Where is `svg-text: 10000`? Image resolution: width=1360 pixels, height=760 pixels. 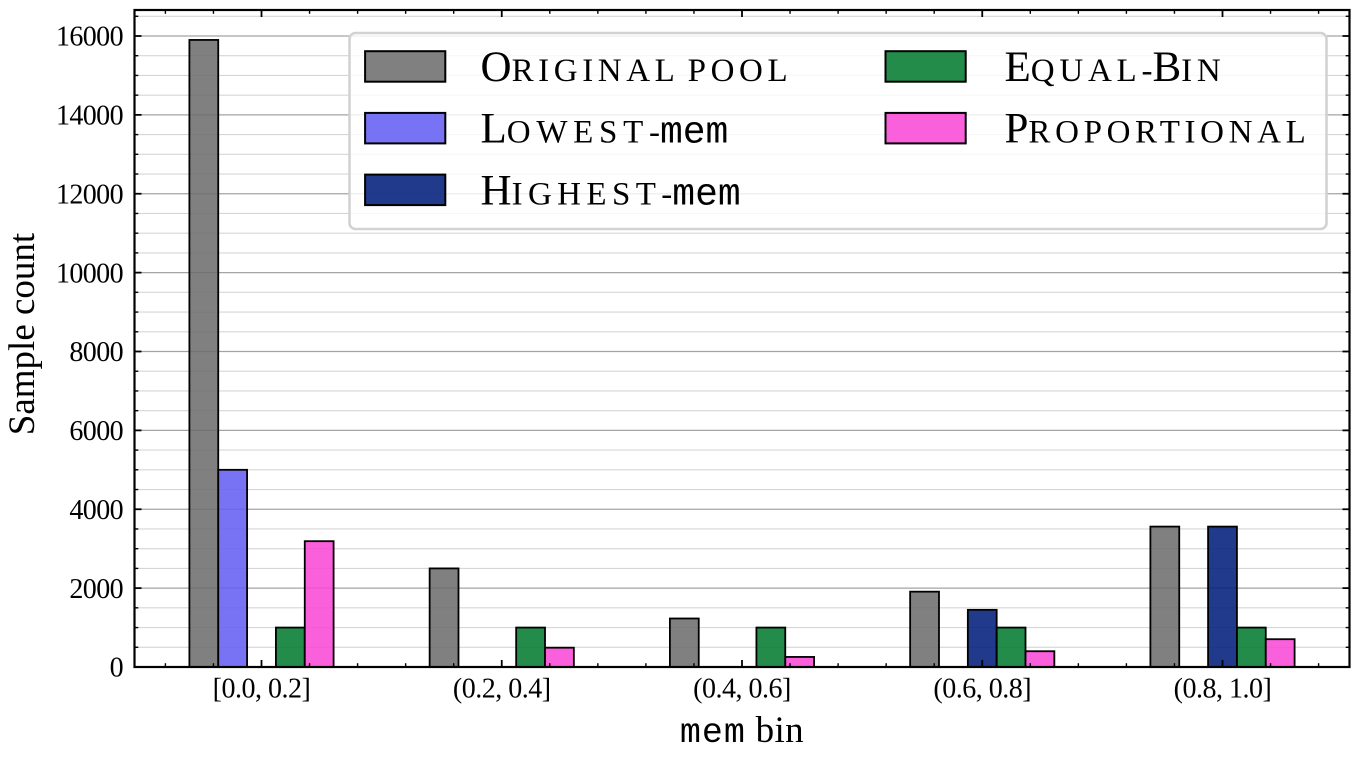
svg-text: 10000 is located at coordinates (89, 273).